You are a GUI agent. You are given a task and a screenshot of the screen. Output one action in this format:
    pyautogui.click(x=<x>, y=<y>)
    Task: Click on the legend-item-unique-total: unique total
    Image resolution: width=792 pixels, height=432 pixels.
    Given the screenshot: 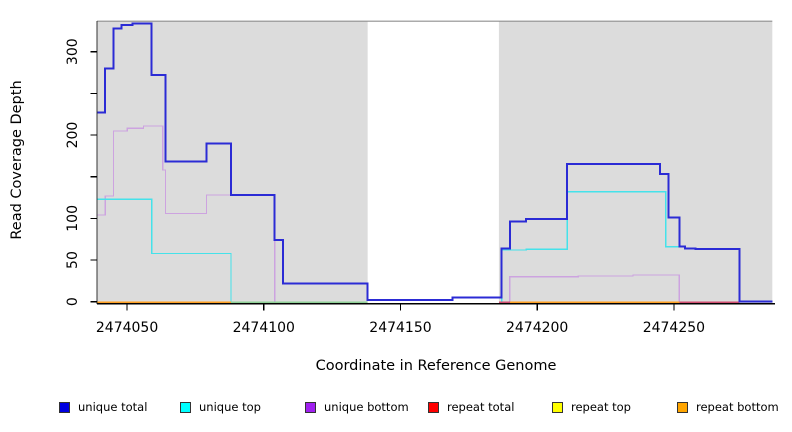 What is the action you would take?
    pyautogui.click(x=103, y=407)
    